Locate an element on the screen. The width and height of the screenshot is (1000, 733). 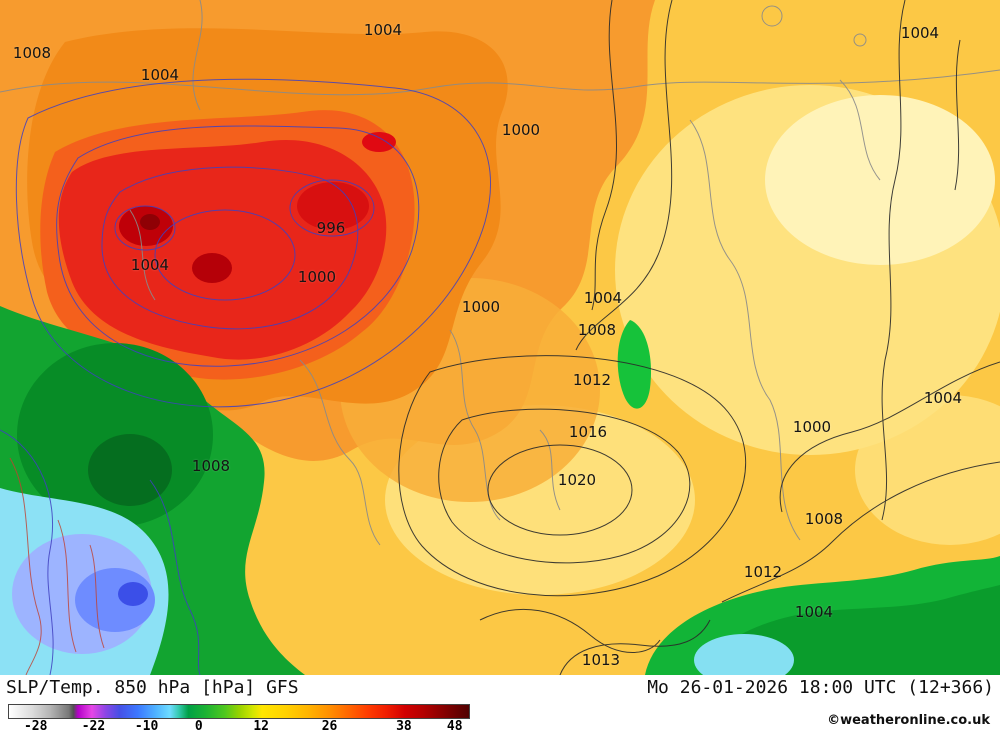
colorbar-tick: -10 is located at coordinates (146, 726).